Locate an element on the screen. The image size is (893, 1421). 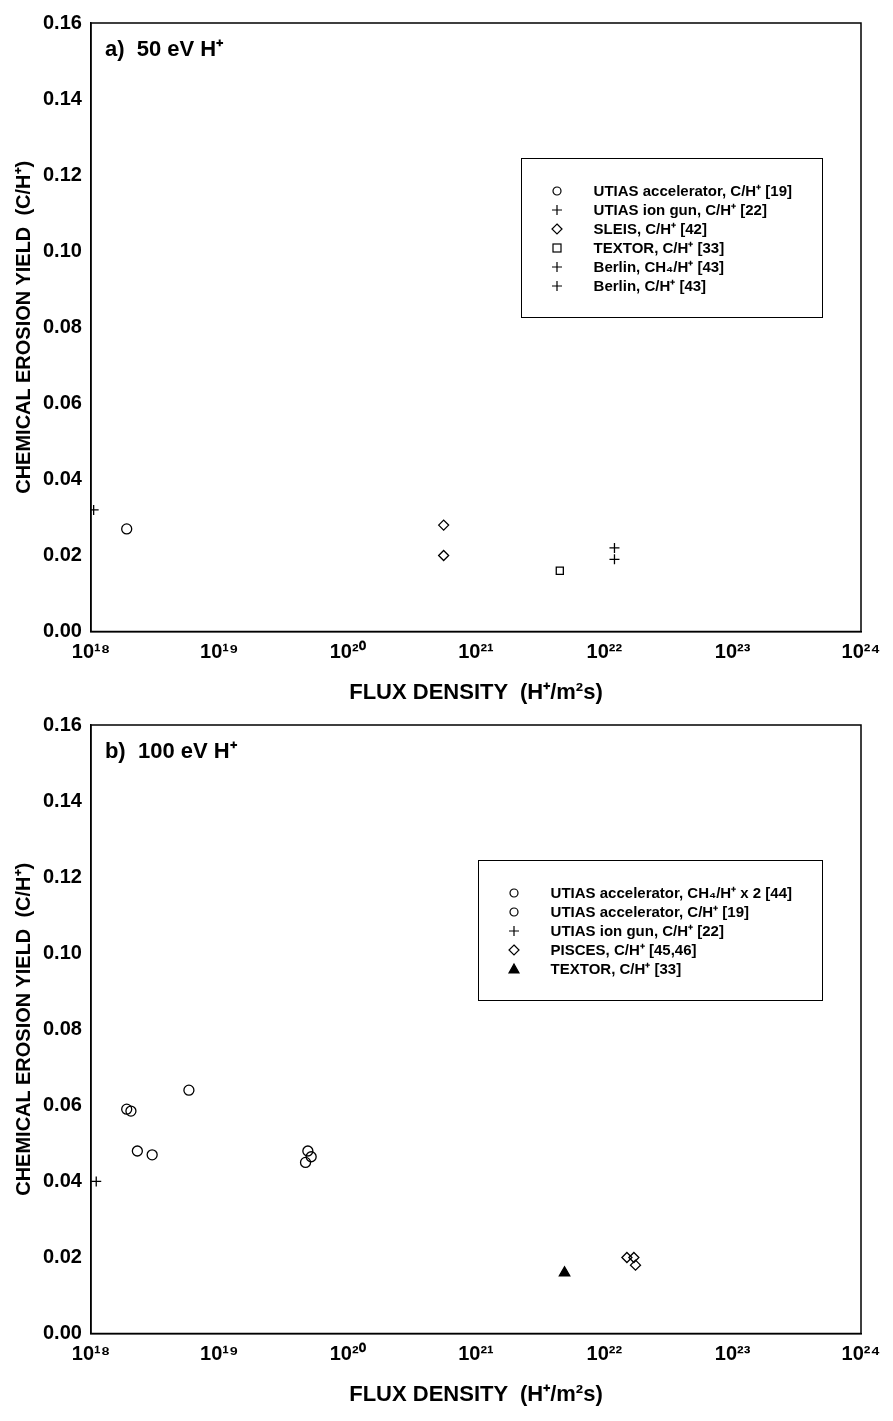
text: b) 100 eV H⁺ is located at coordinates (171, 751).